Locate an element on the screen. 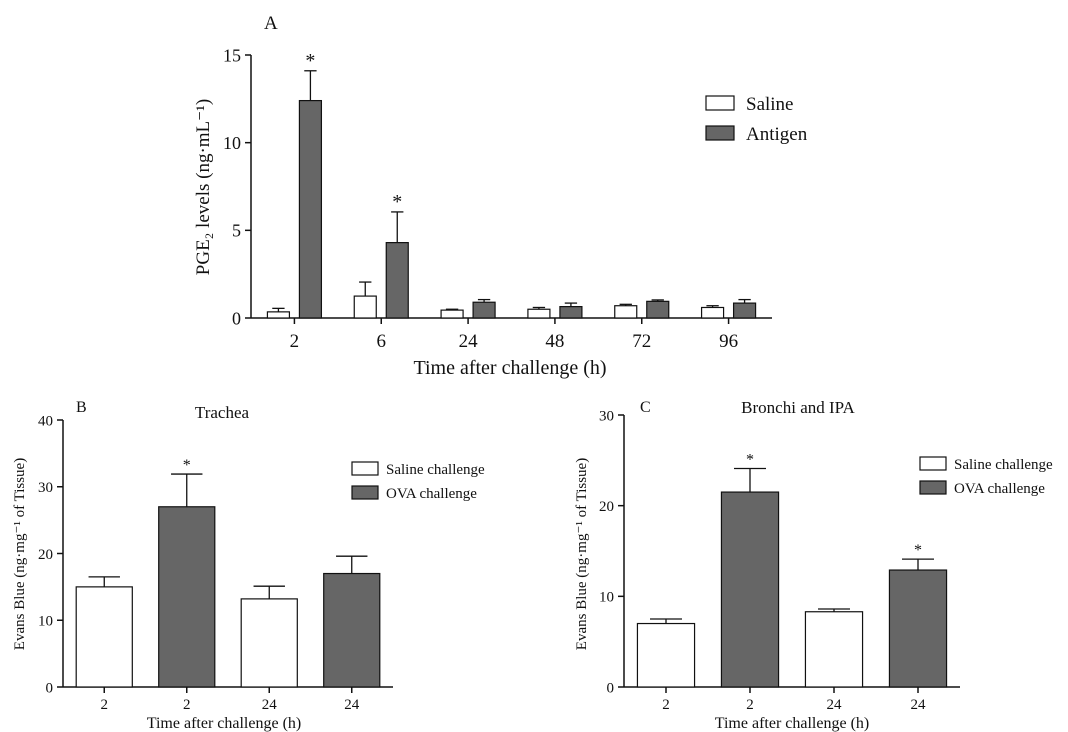 The width and height of the screenshot is (1068, 732). panel-c-legend: Saline challenge OVA challenge is located at coordinates (986, 476).